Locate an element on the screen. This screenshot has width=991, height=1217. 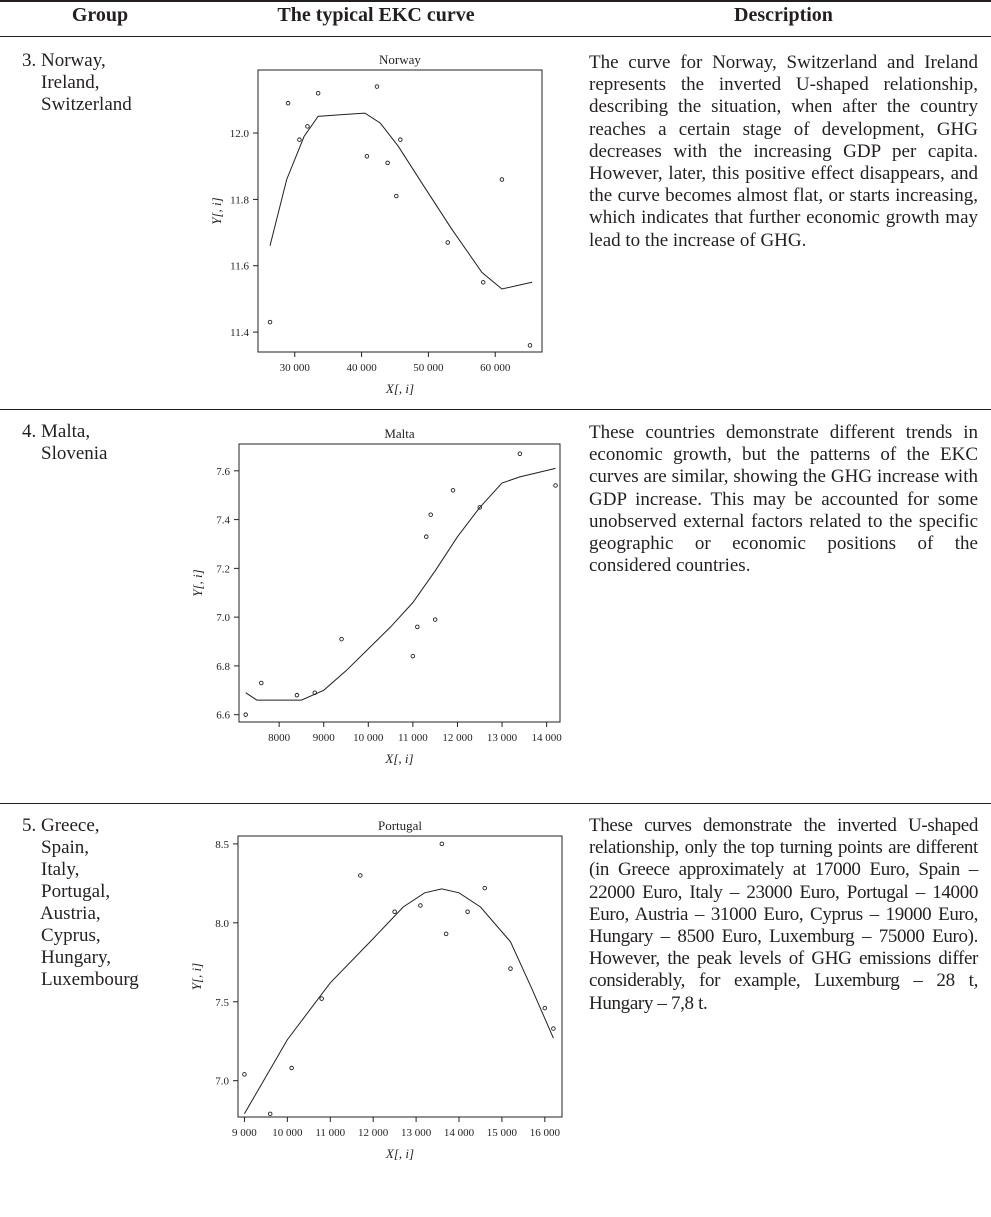
y-tick-label: 7.2 is located at coordinates (223, 569).